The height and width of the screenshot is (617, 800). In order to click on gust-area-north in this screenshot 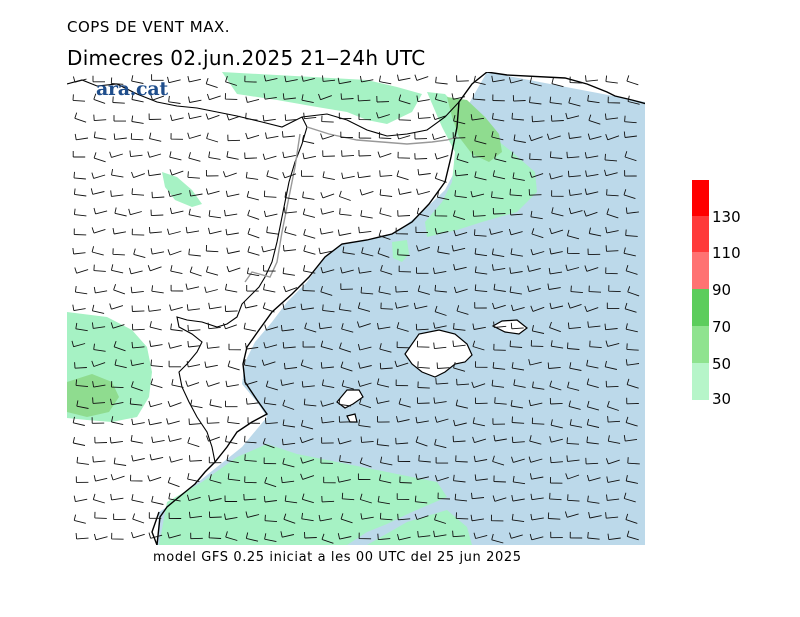, I will do `click(322, 98)`.